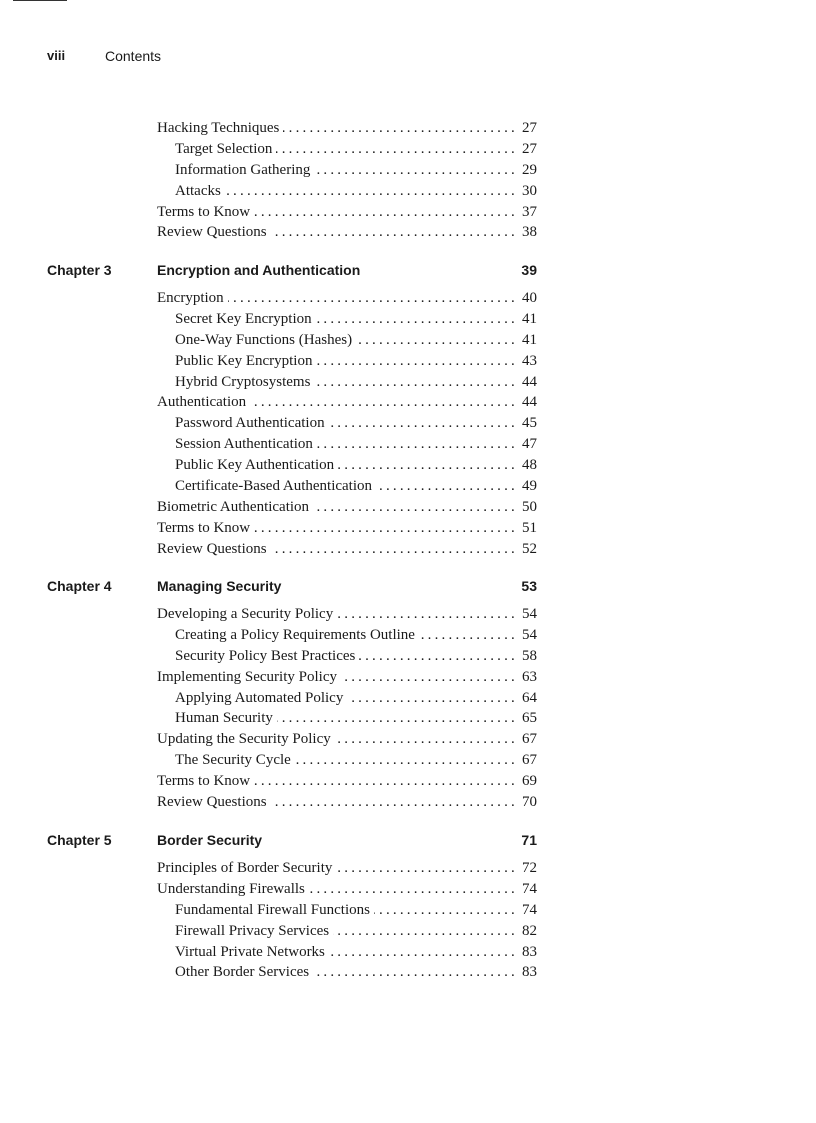 This screenshot has width=816, height=1123. I want to click on entry-label: Attacks, so click(198, 190).